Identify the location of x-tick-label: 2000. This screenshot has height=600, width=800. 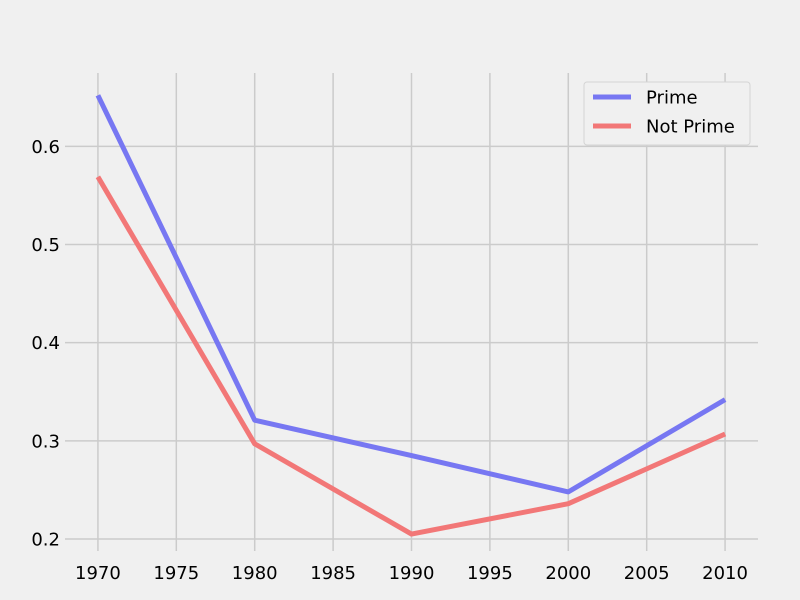
(568, 573).